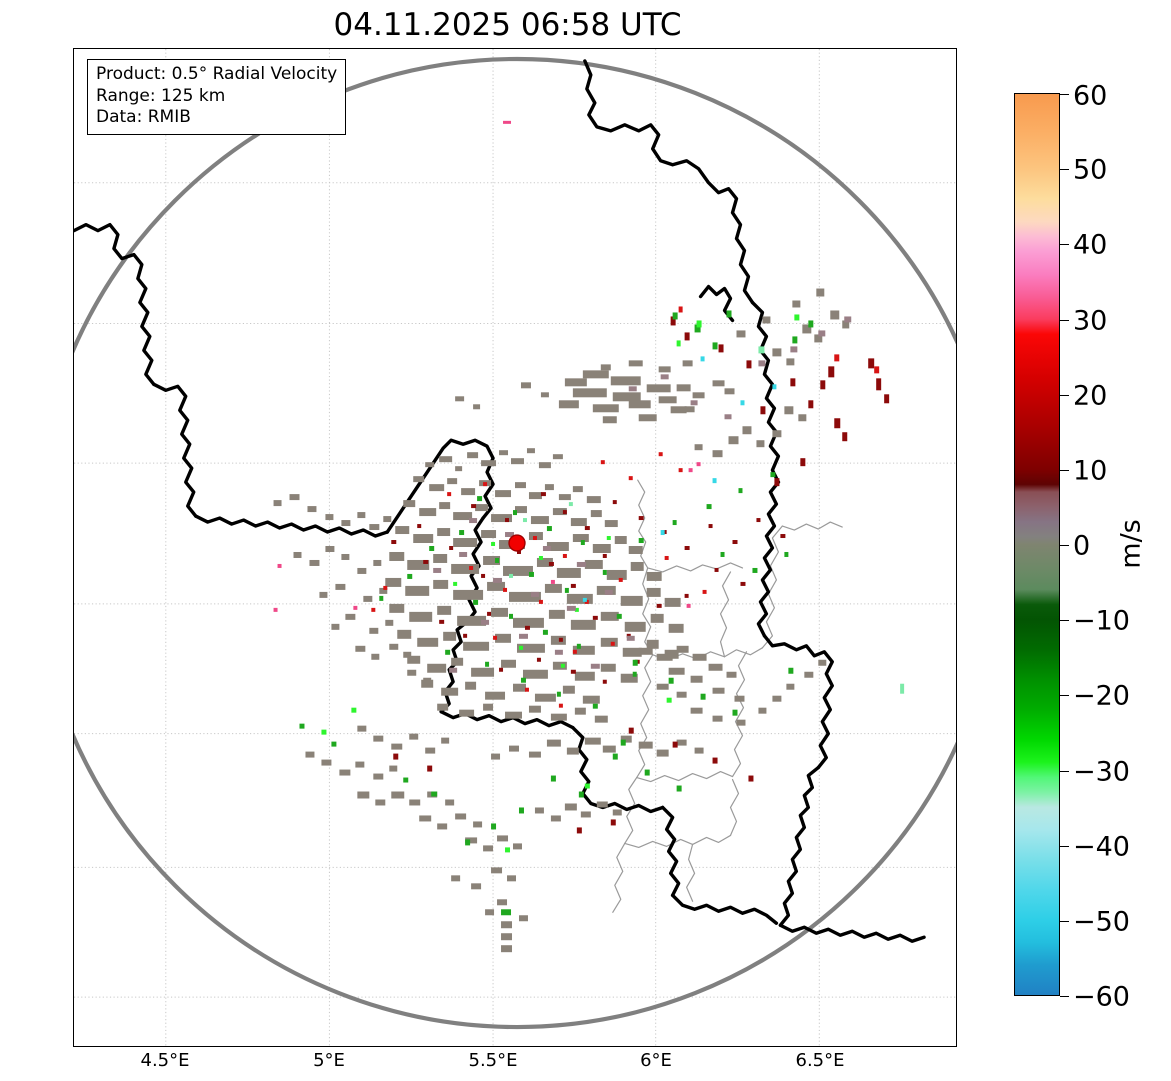 Image resolution: width=1171 pixels, height=1081 pixels. I want to click on echo-core, so click(534, 585).